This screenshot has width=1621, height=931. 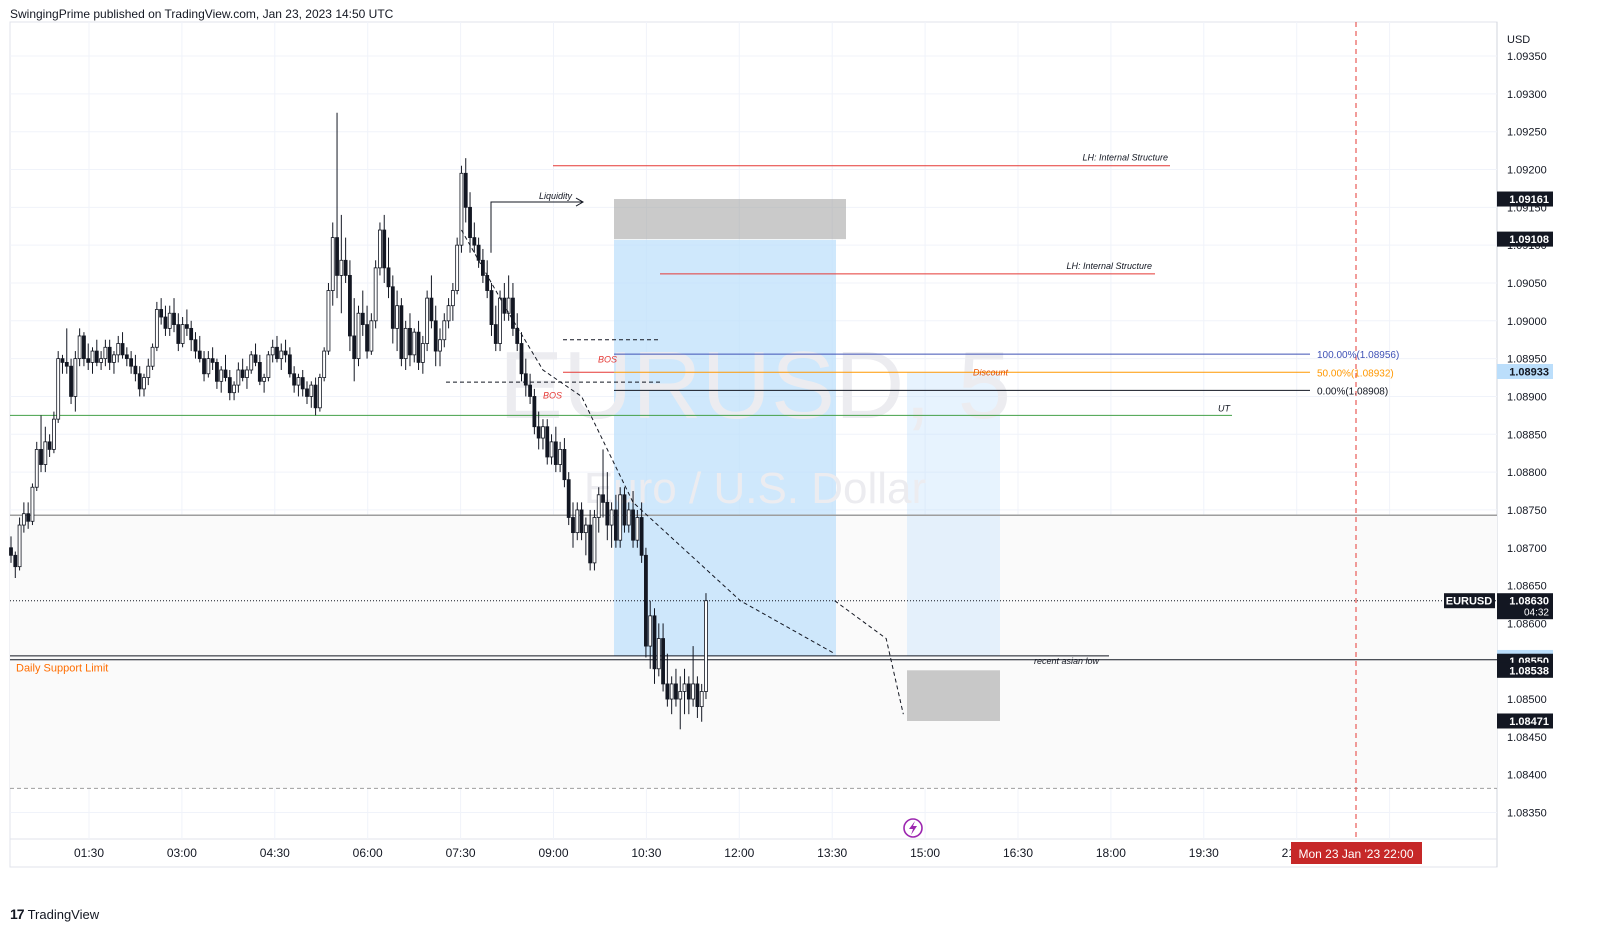 I want to click on price-tick-label: 1.09350, so click(x=1527, y=57).